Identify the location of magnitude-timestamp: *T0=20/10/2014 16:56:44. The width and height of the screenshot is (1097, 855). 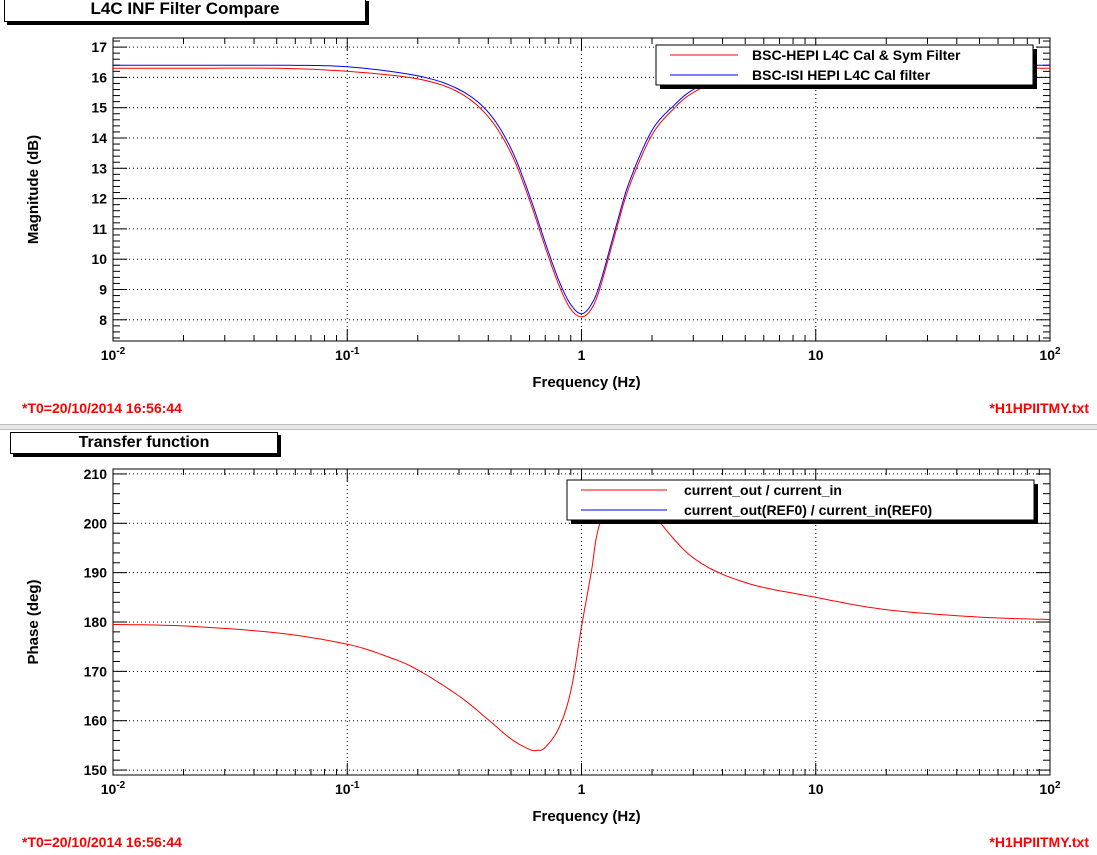
(102, 408).